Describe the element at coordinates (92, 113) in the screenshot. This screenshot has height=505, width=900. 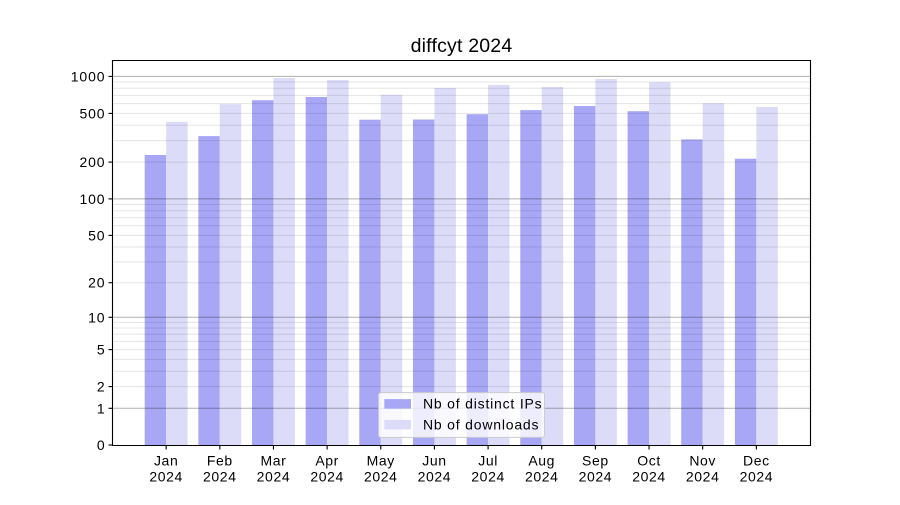
I see `svg-text: 500` at that location.